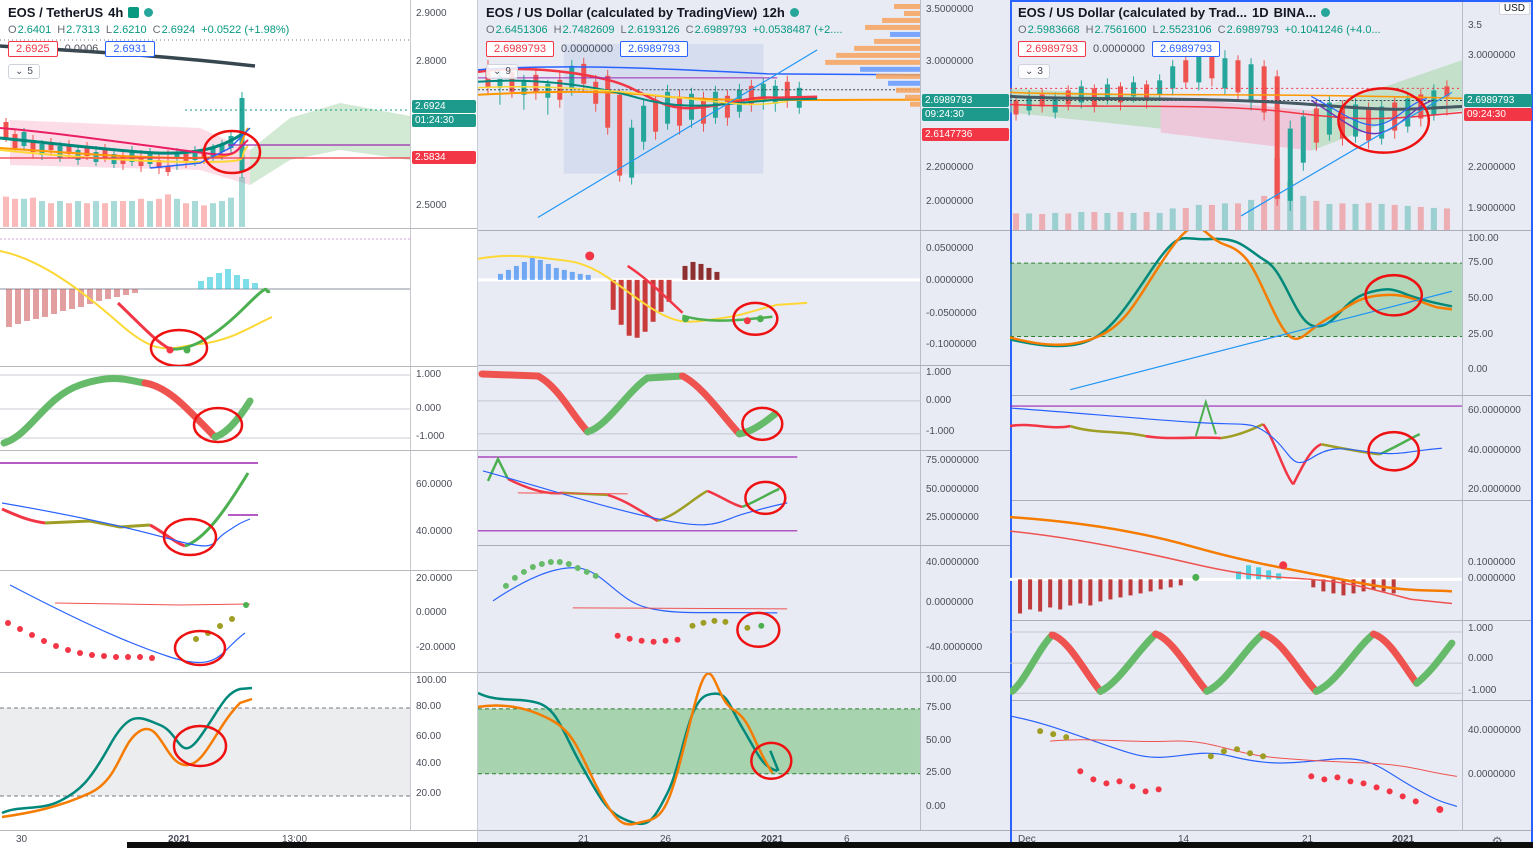 The image size is (1533, 850). What do you see at coordinates (431, 61) in the screenshot?
I see `price-tick: 2.8000` at bounding box center [431, 61].